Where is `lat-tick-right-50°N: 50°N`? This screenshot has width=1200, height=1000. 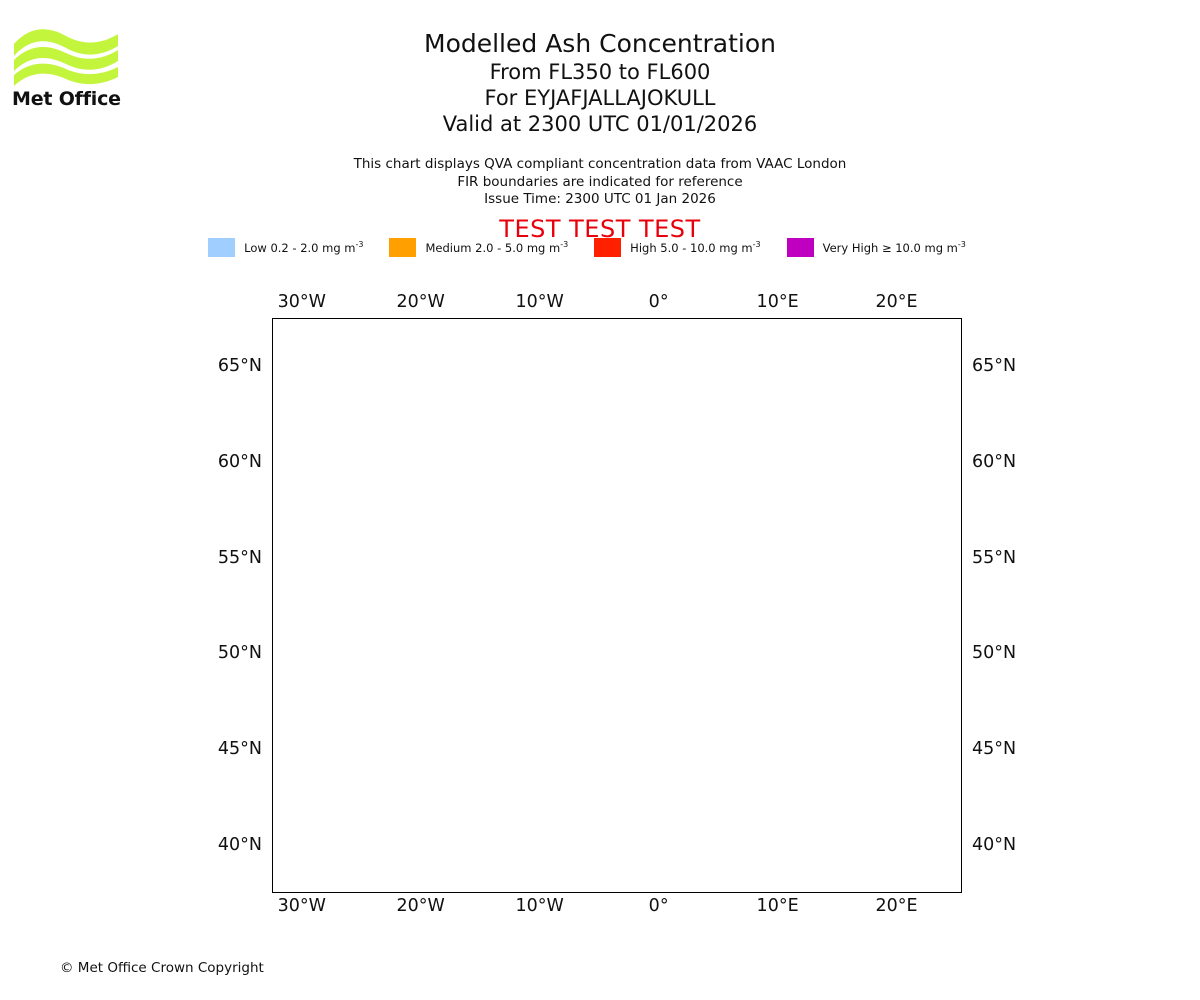 lat-tick-right-50°N: 50°N is located at coordinates (994, 653).